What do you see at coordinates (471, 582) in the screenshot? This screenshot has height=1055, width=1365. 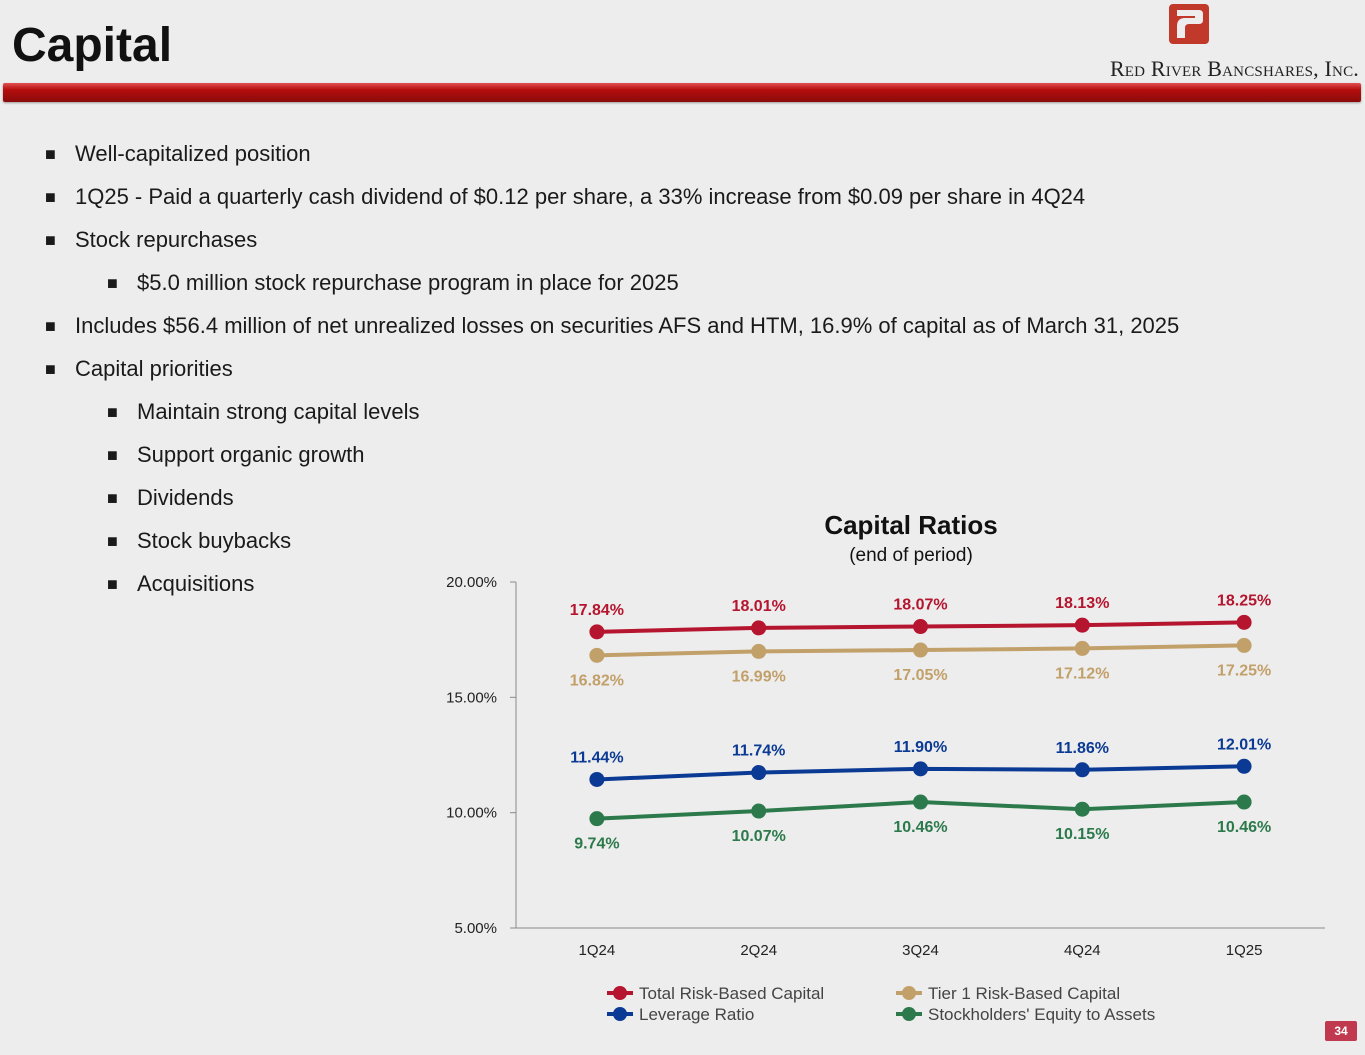 I see `y-tick-label: 20.00%` at bounding box center [471, 582].